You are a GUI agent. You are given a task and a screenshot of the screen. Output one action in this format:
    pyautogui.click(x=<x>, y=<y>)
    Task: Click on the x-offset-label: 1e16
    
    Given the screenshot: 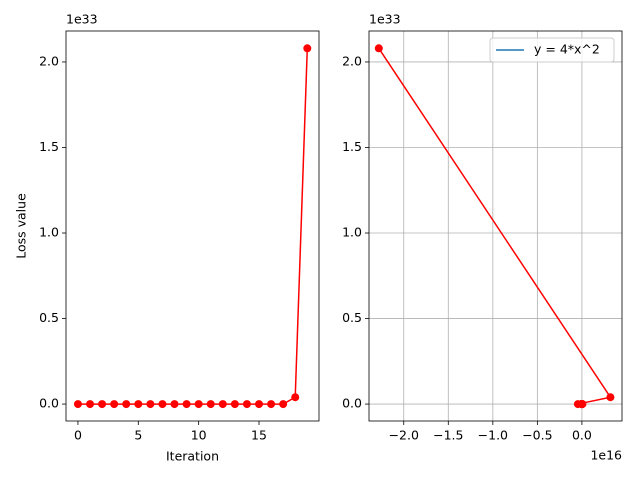 What is the action you would take?
    pyautogui.click(x=606, y=455)
    